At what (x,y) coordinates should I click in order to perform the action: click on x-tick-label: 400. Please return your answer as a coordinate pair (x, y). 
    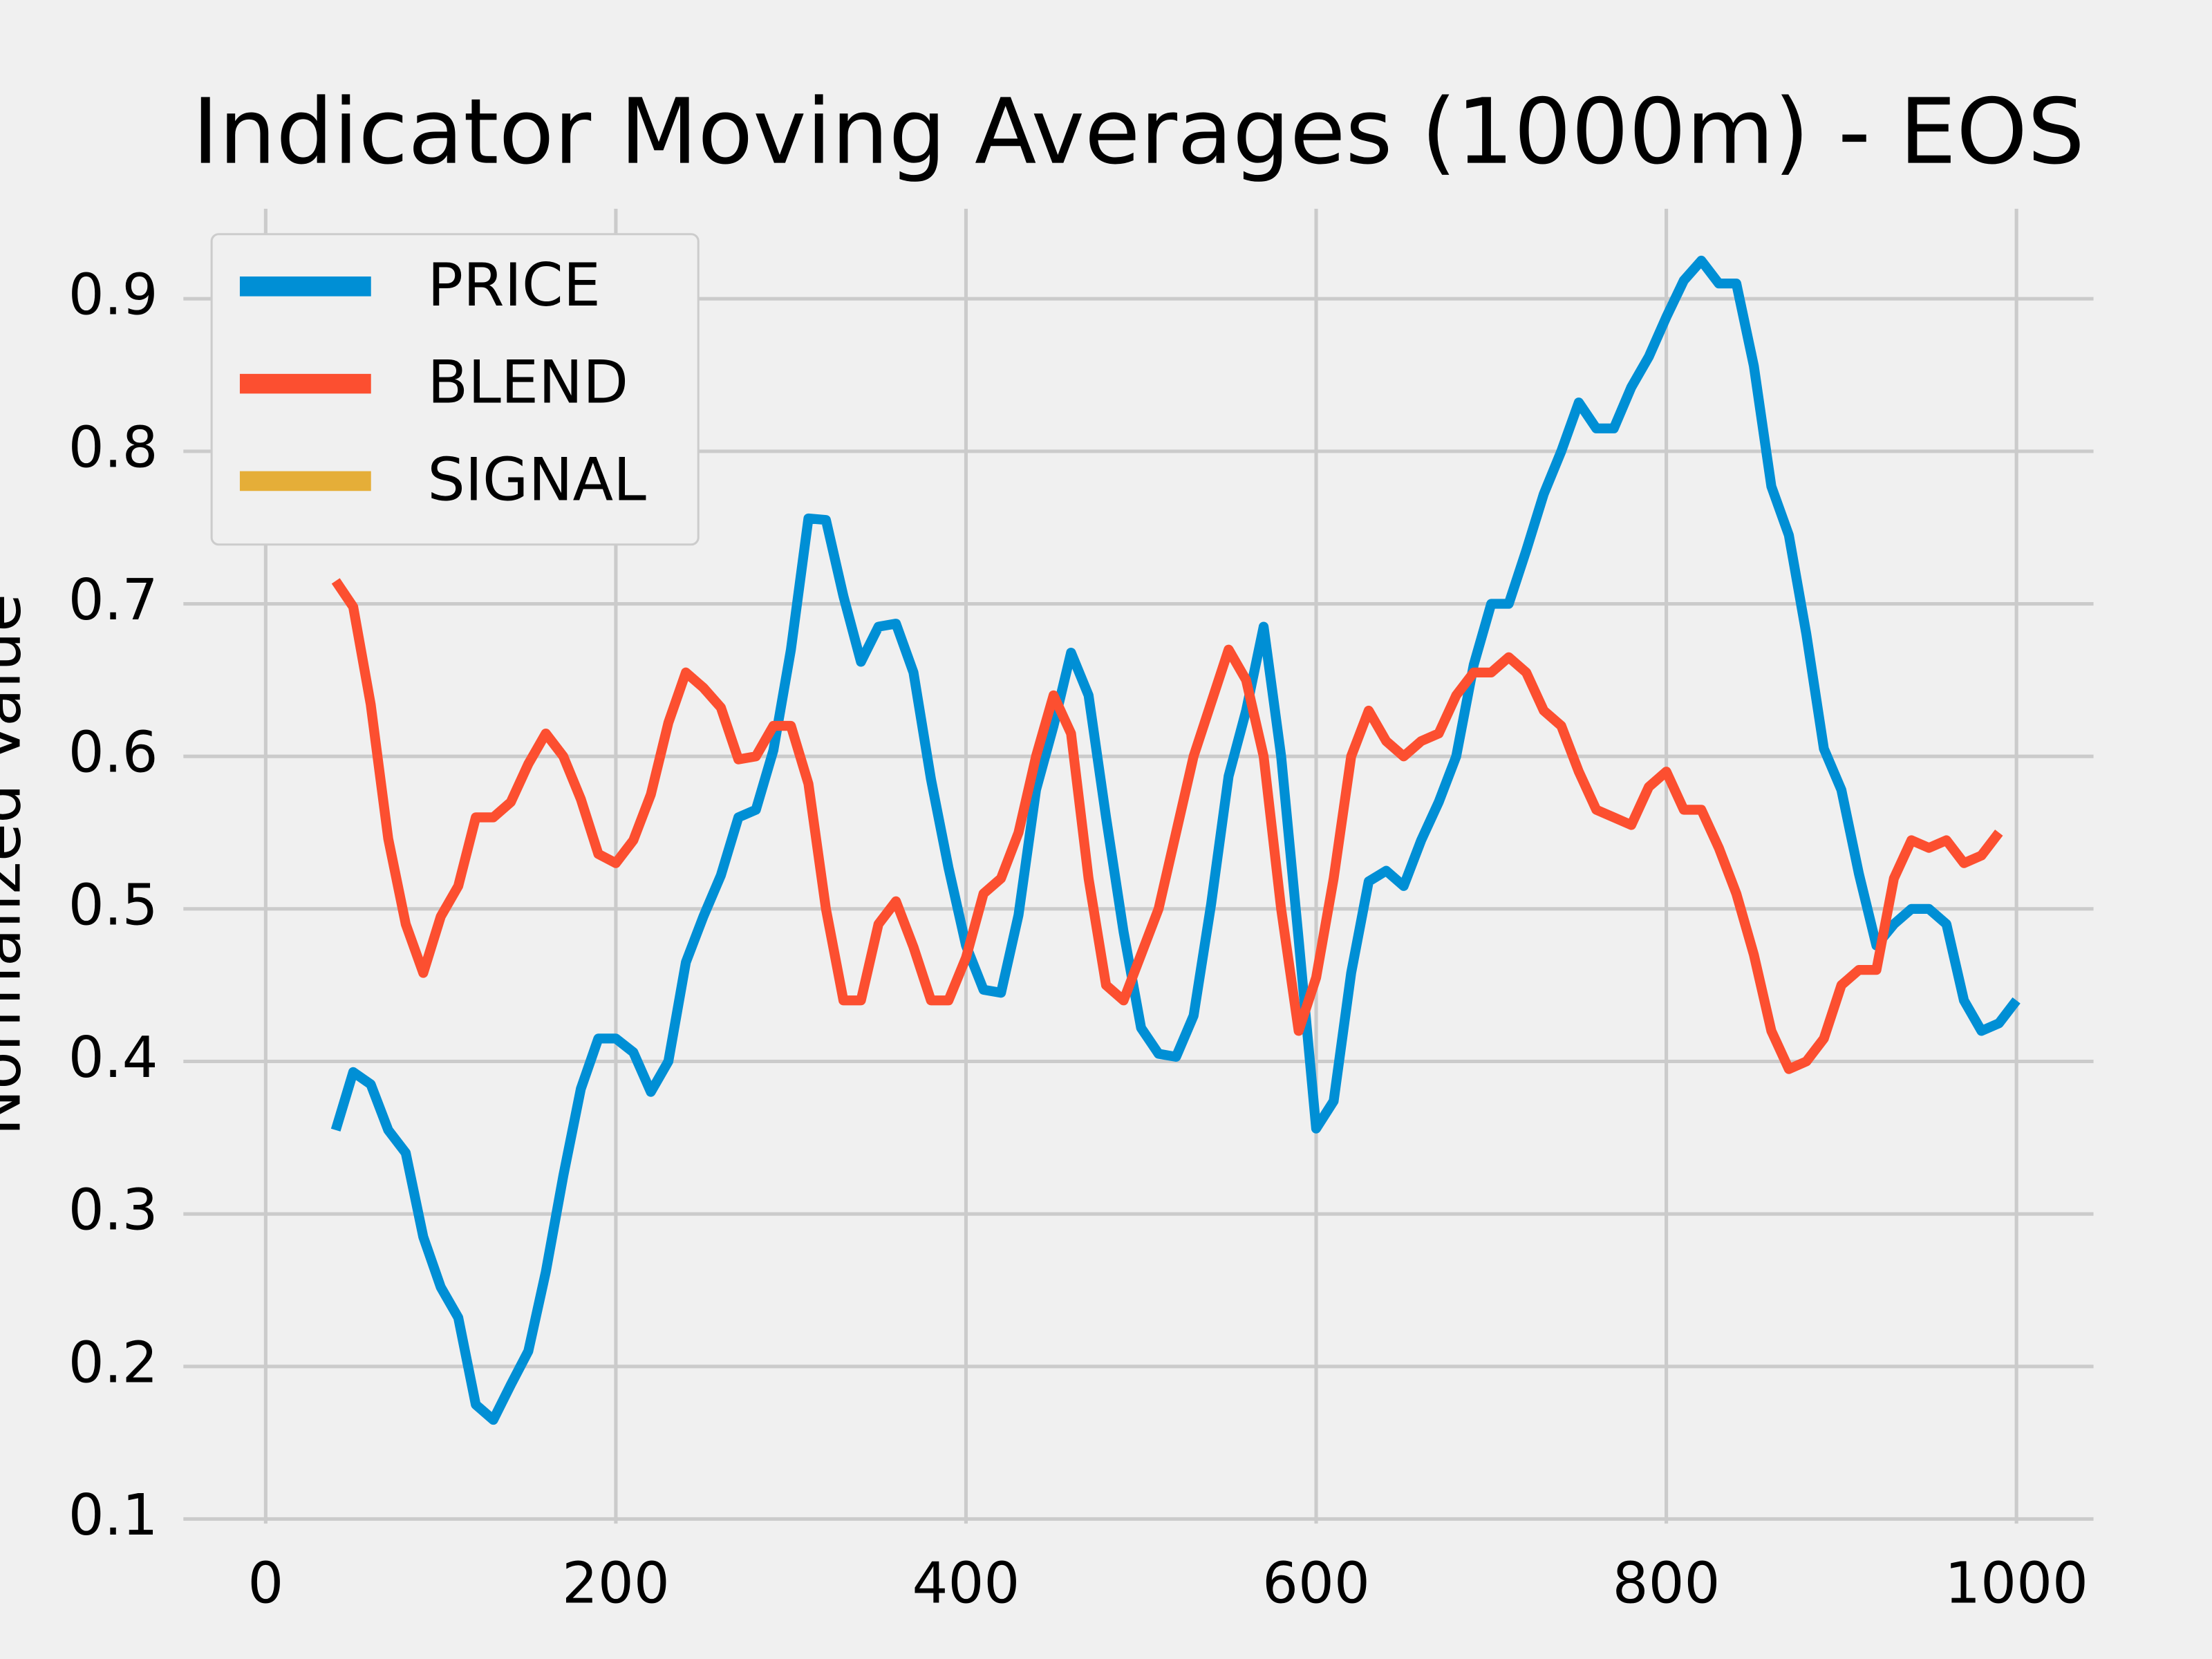
    Looking at the image, I should click on (966, 1583).